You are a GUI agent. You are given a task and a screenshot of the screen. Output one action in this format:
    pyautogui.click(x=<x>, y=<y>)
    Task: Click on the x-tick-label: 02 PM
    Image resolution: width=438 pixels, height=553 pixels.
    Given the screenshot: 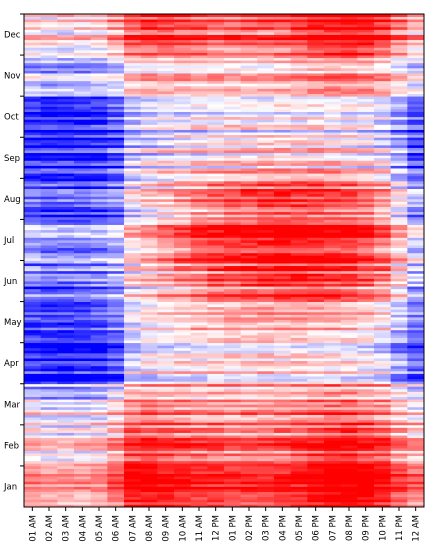 What is the action you would take?
    pyautogui.click(x=250, y=528)
    